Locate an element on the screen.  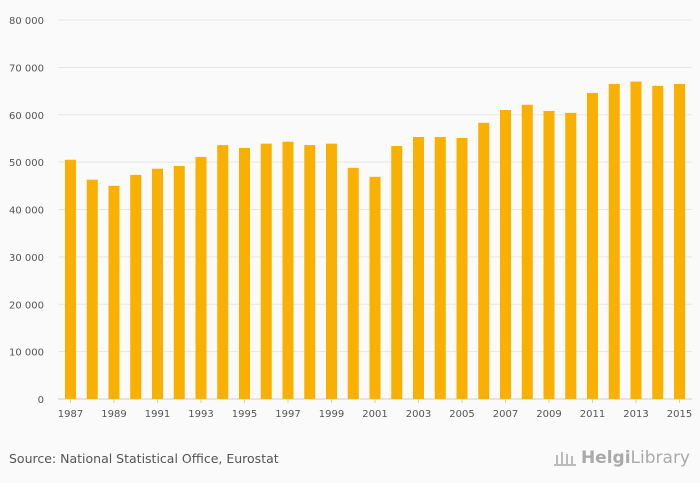
x-tick-label: 2013 is located at coordinates (635, 414).